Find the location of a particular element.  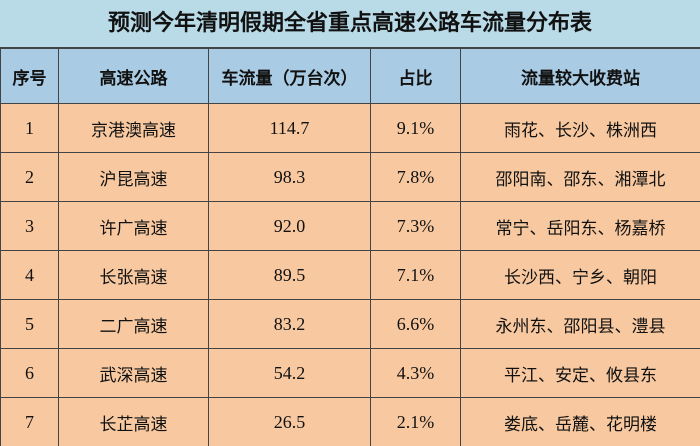

table-row: 4 长张高速 89.5 7.1% 长沙西、宁乡、朝阳 is located at coordinates (350, 275).